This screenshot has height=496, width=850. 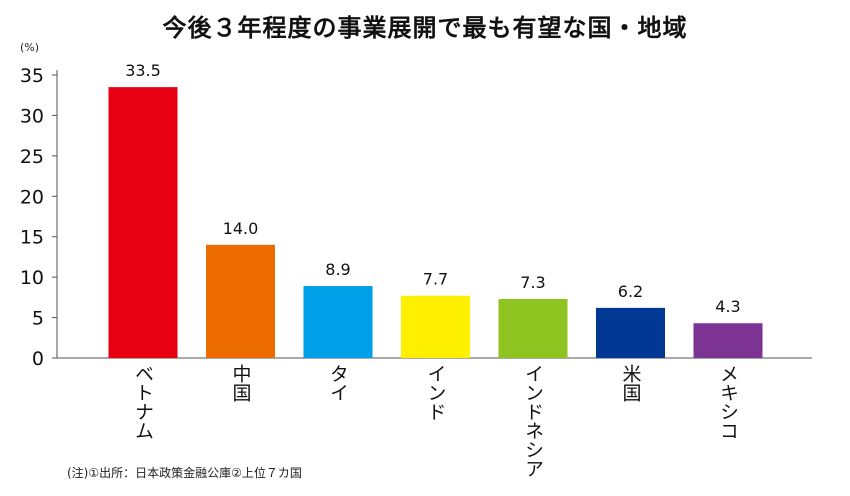 What do you see at coordinates (241, 383) in the screenshot?
I see `category-label: 中国` at bounding box center [241, 383].